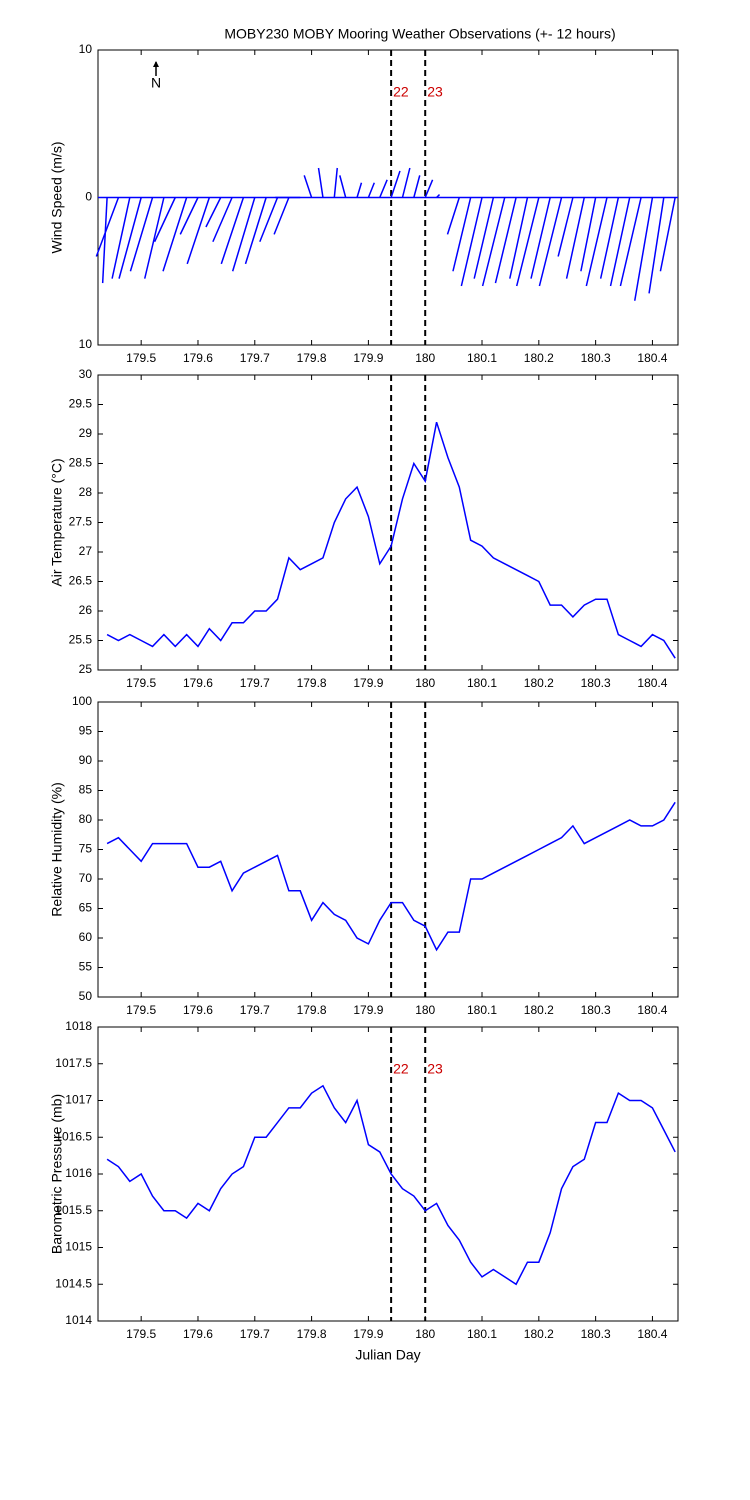 The height and width of the screenshot is (1500, 750). Describe the element at coordinates (86, 760) in the screenshot. I see `y-tick-label: 90` at that location.